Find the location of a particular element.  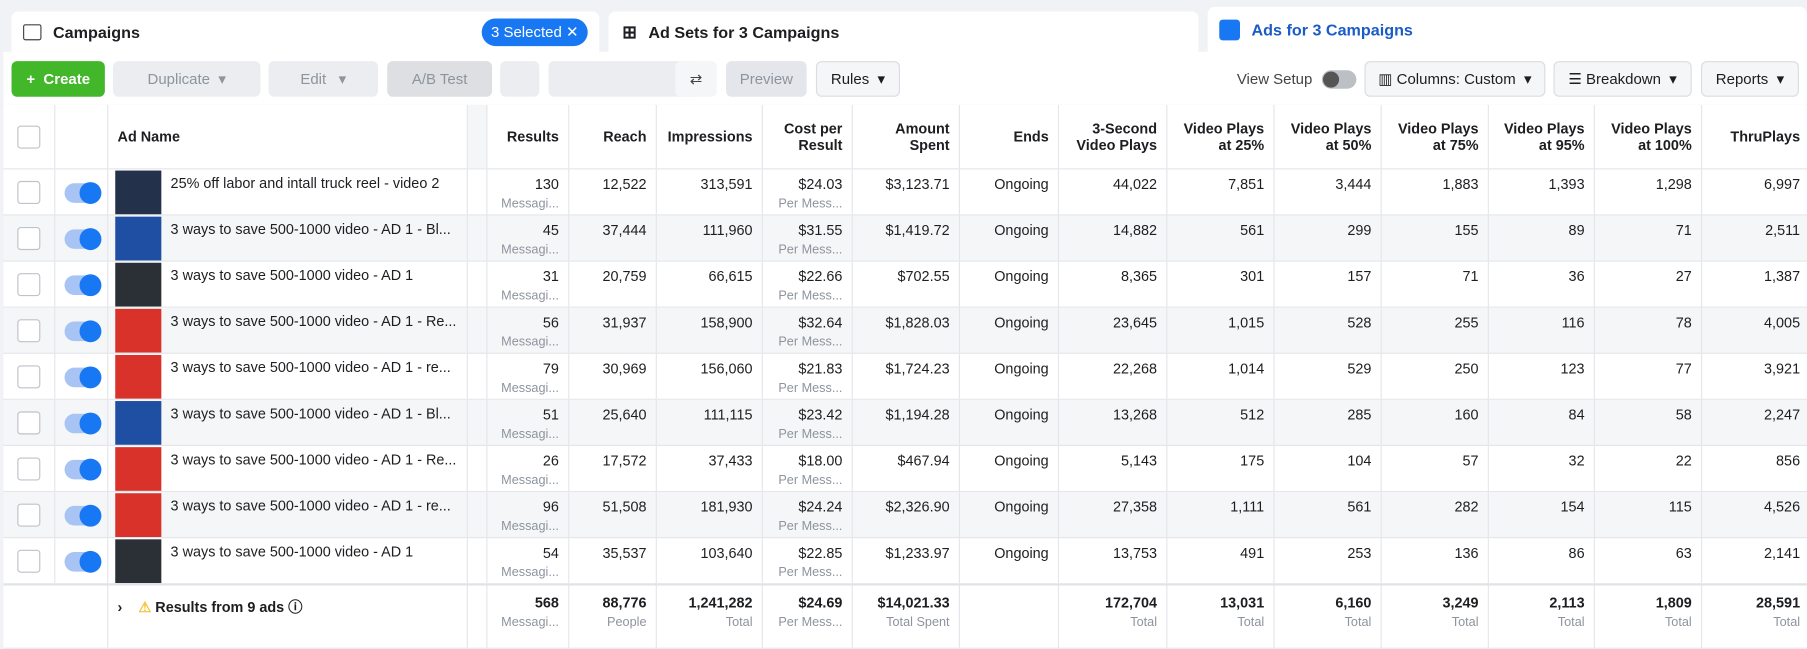

column-header: Cost per Result is located at coordinates (813, 136).